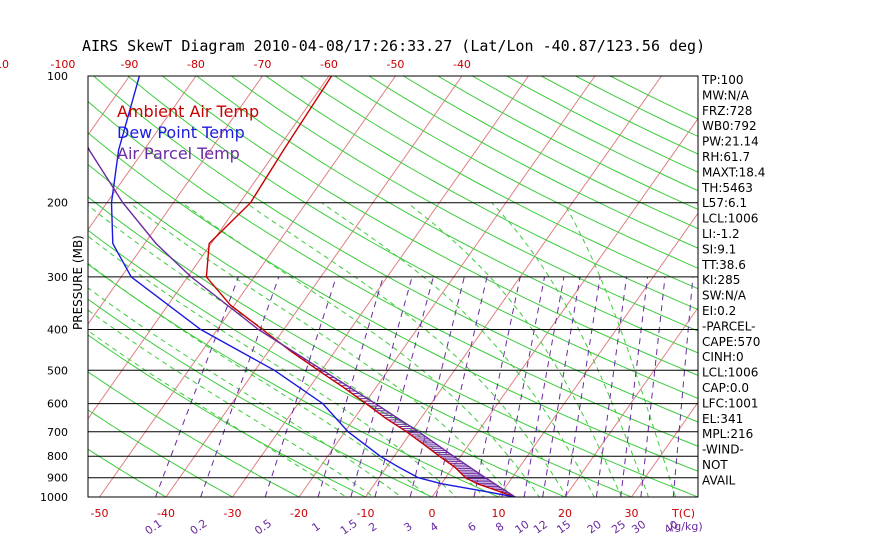 Image resolution: width=870 pixels, height=560 pixels. Describe the element at coordinates (733, 172) in the screenshot. I see `stat-label: MAXT:18.4` at that location.